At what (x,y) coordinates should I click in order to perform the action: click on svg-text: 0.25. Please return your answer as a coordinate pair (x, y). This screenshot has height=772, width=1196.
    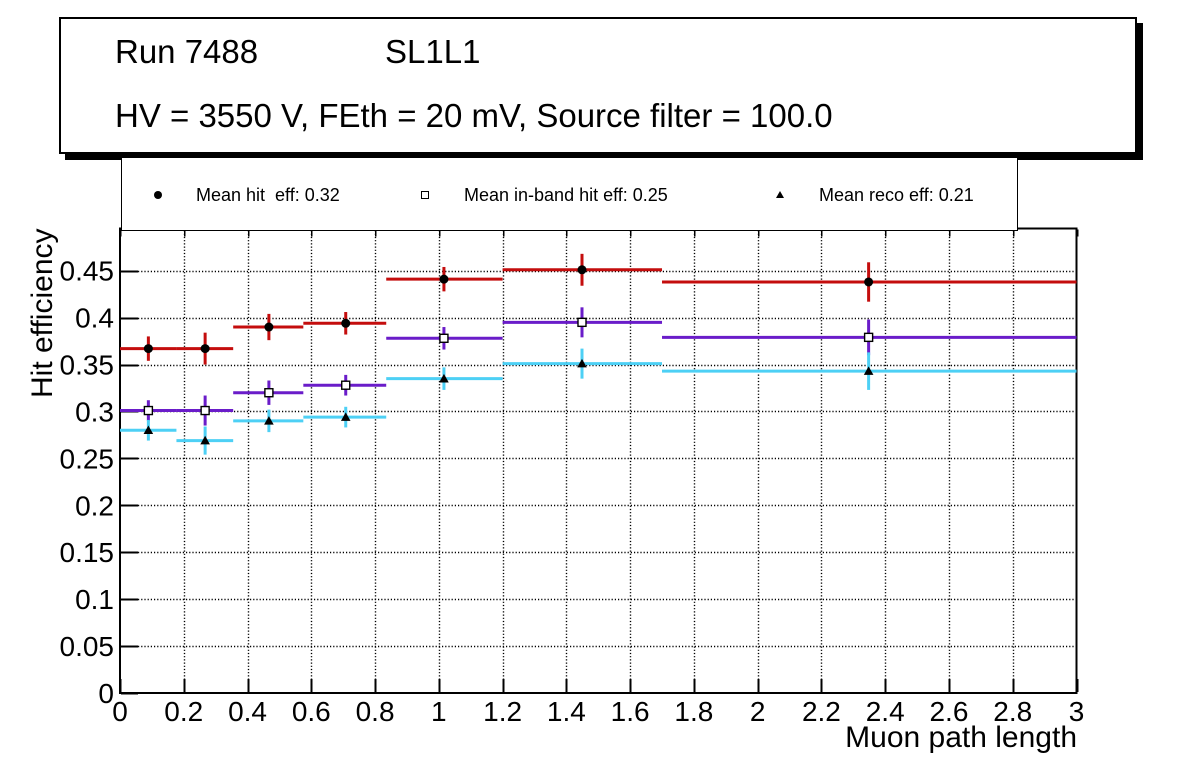
    Looking at the image, I should click on (87, 458).